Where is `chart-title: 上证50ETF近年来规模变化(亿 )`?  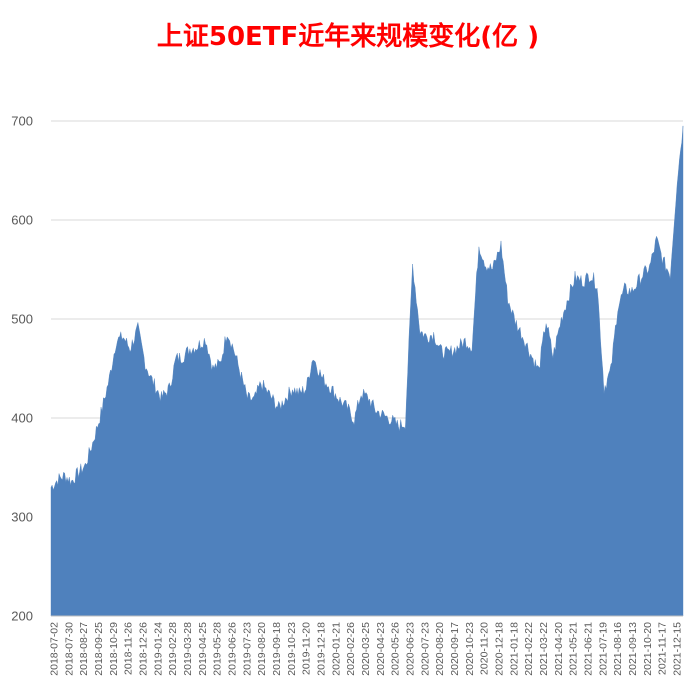 chart-title: 上证50ETF近年来规模变化(亿 ) is located at coordinates (348, 37).